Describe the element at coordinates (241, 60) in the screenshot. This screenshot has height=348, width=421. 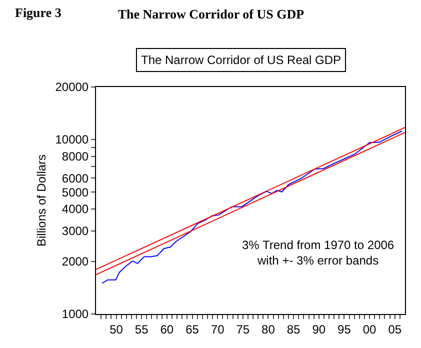
I see `chart-subtitle: The Narrow Corridor of US Real GDP` at that location.